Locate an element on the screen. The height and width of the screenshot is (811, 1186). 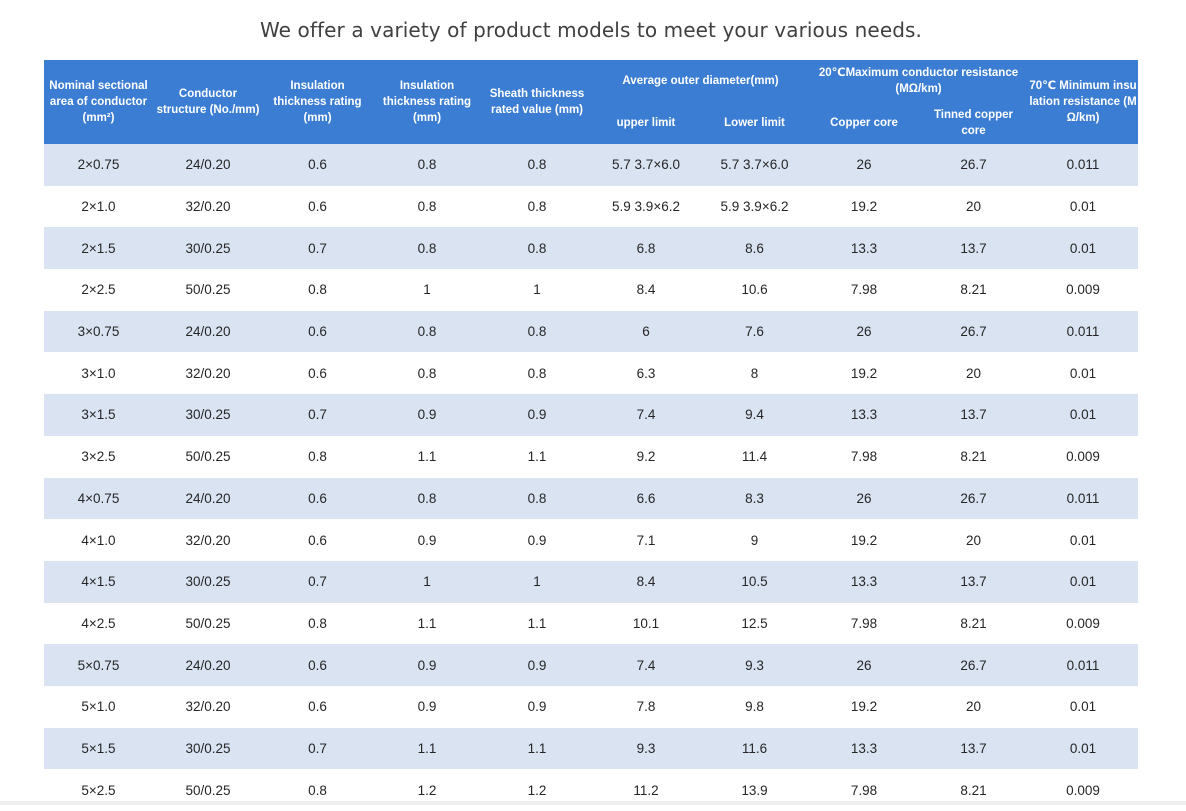
cell-nominal-area: 2×1.5 is located at coordinates (98, 248).